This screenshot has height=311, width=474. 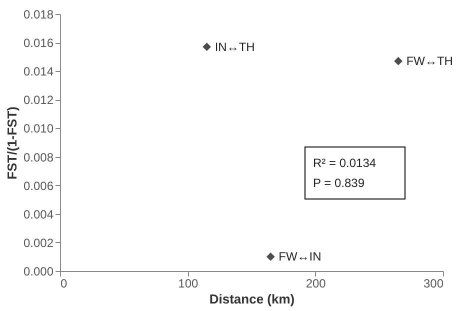 I want to click on x-tick-label: 300, so click(x=433, y=283).